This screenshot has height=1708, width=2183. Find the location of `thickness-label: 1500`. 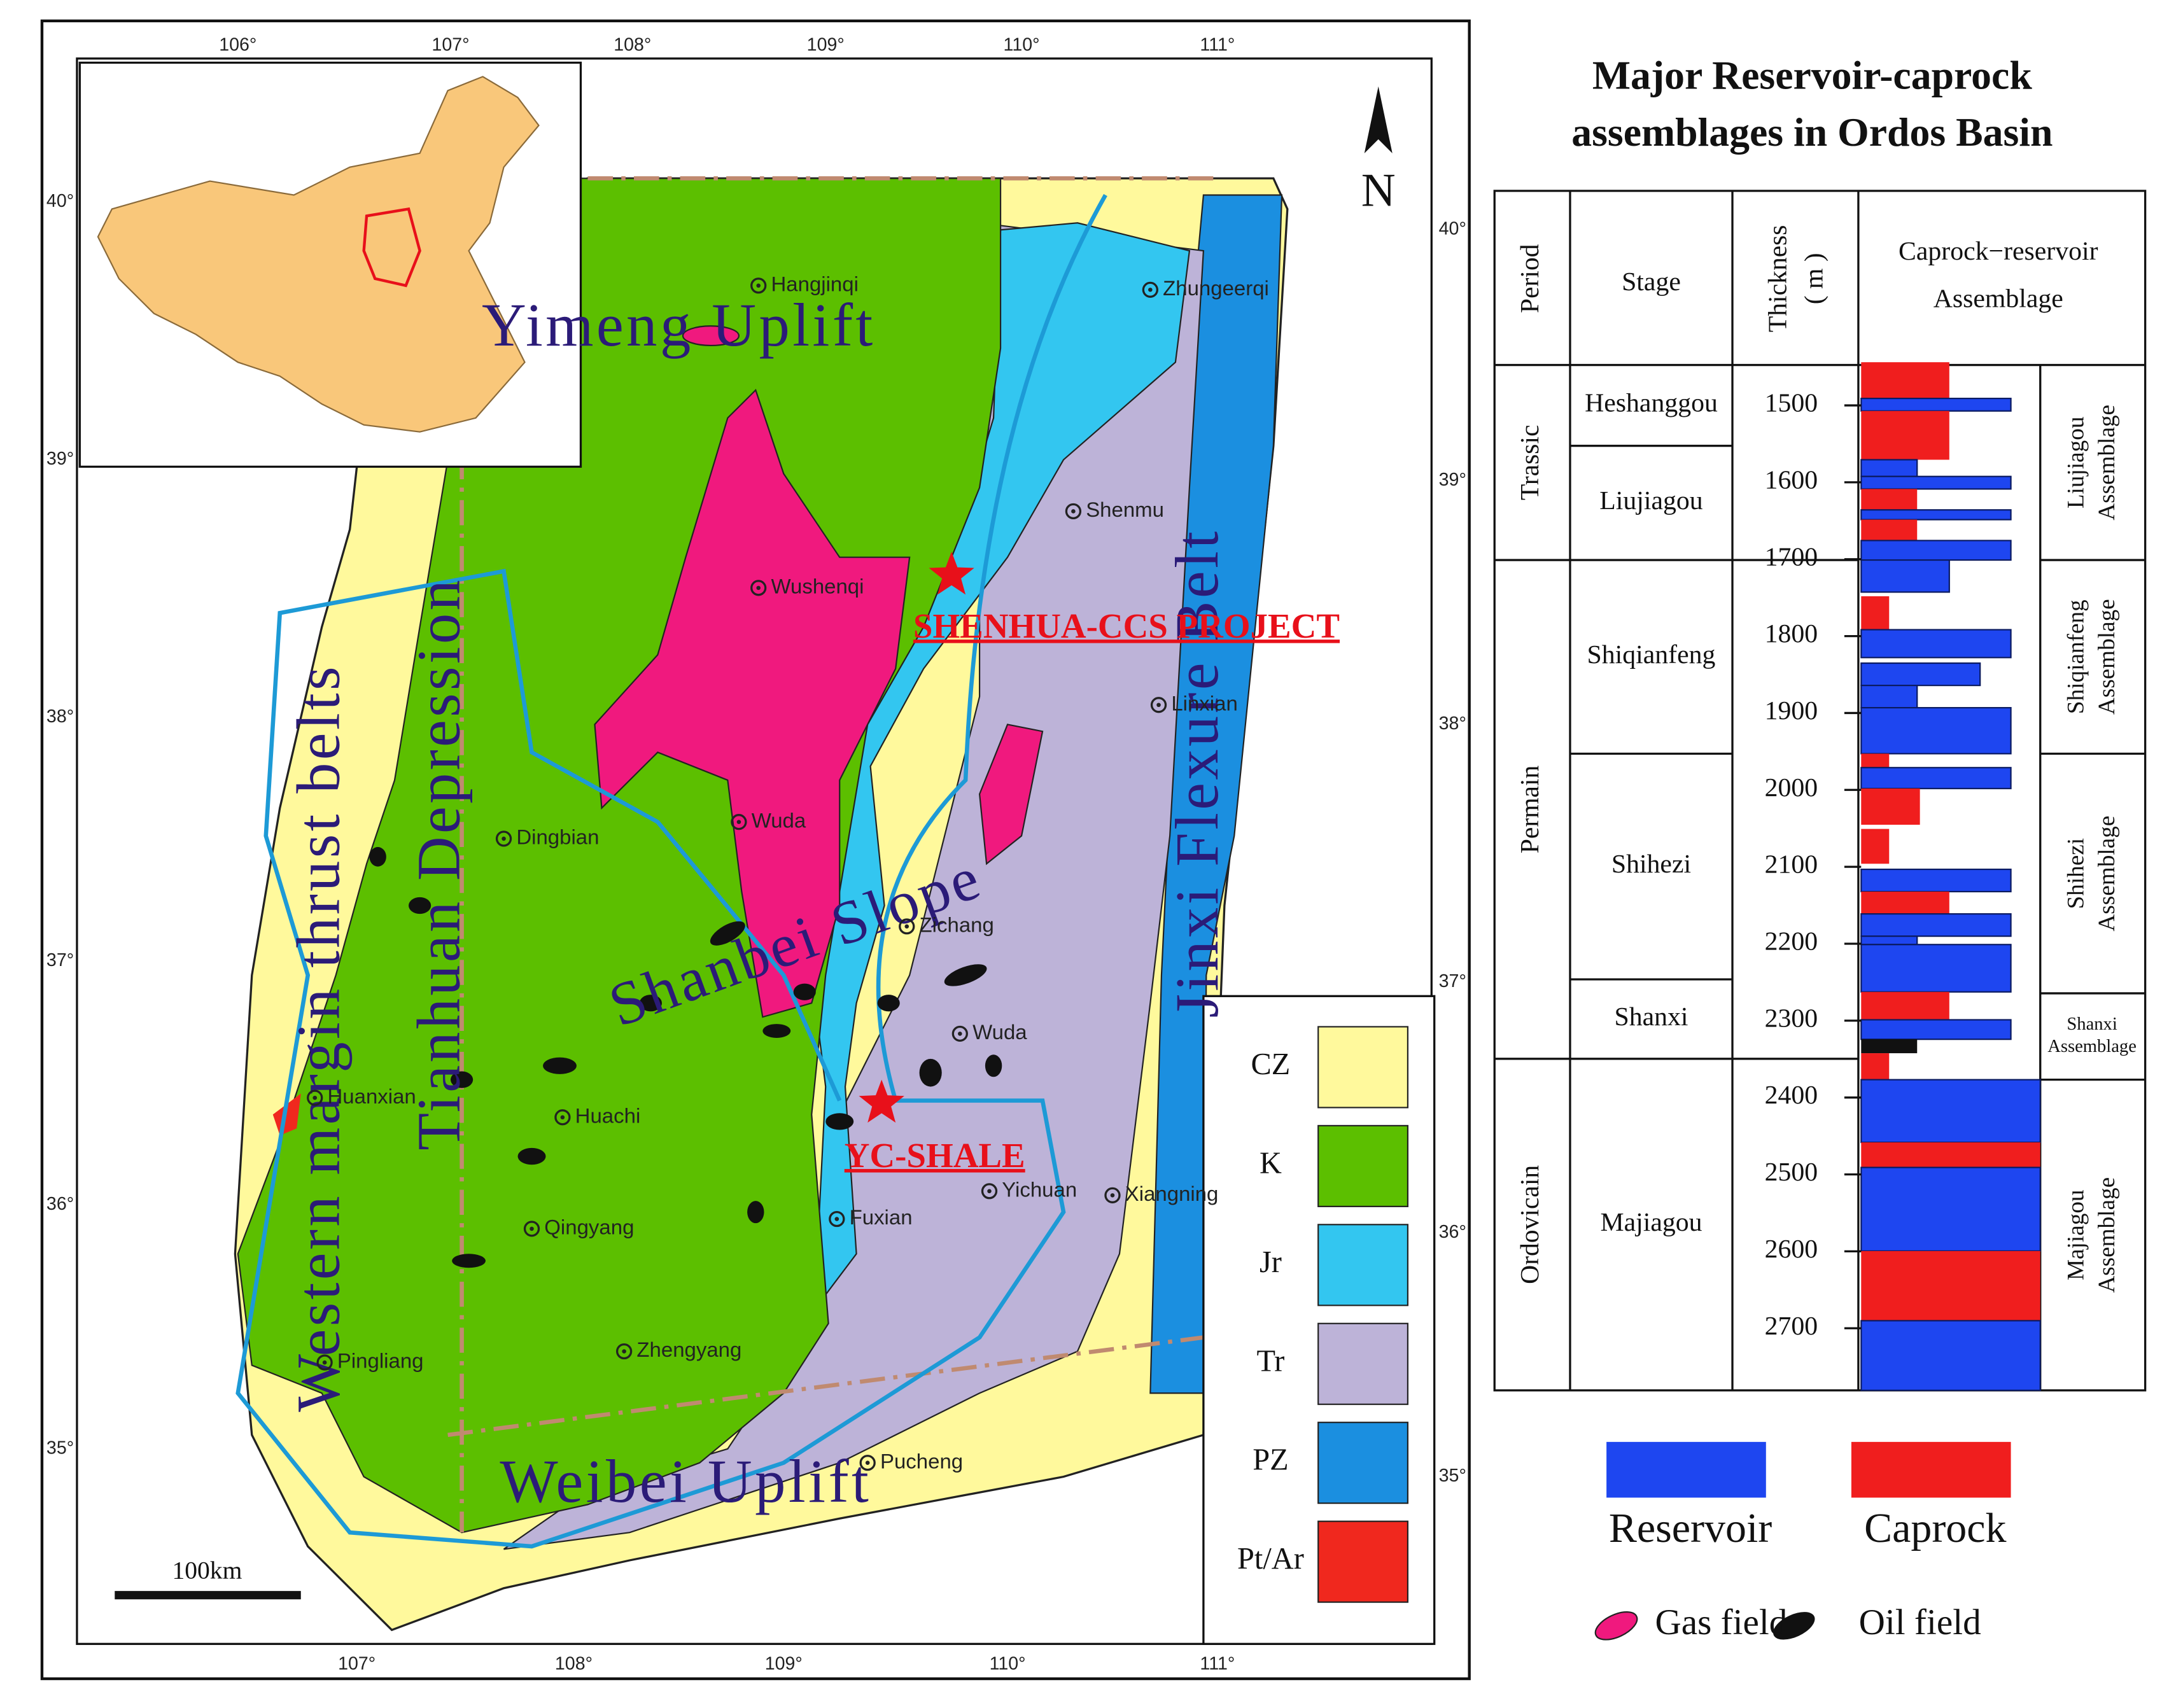

thickness-label: 1500 is located at coordinates (1791, 403).